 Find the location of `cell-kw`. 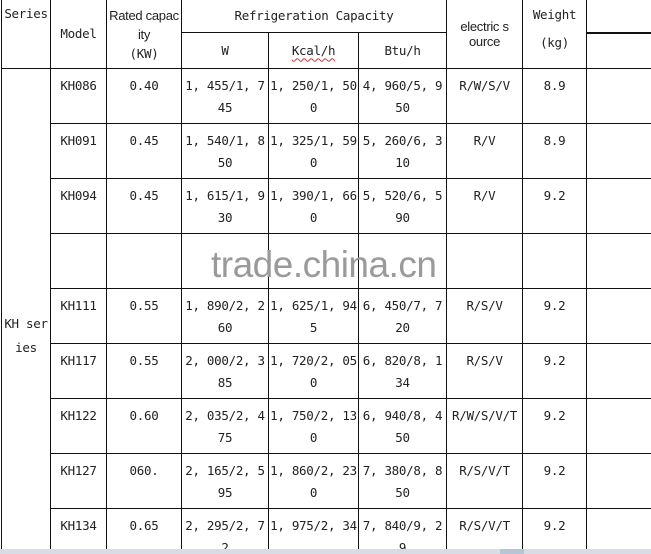

cell-kw is located at coordinates (144, 261).